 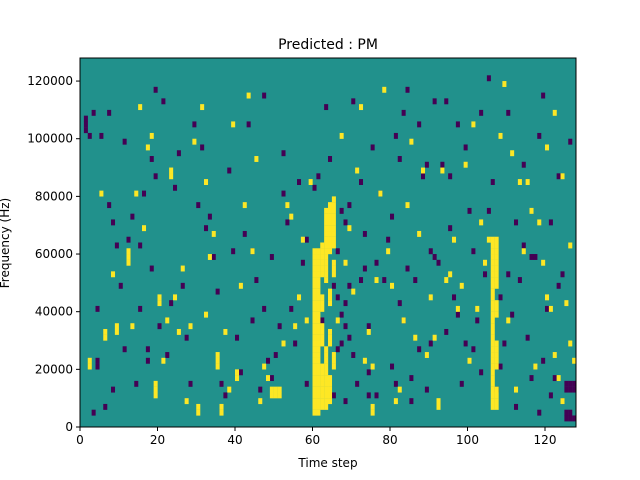 What do you see at coordinates (54, 369) in the screenshot?
I see `y-tick-label: 20000` at bounding box center [54, 369].